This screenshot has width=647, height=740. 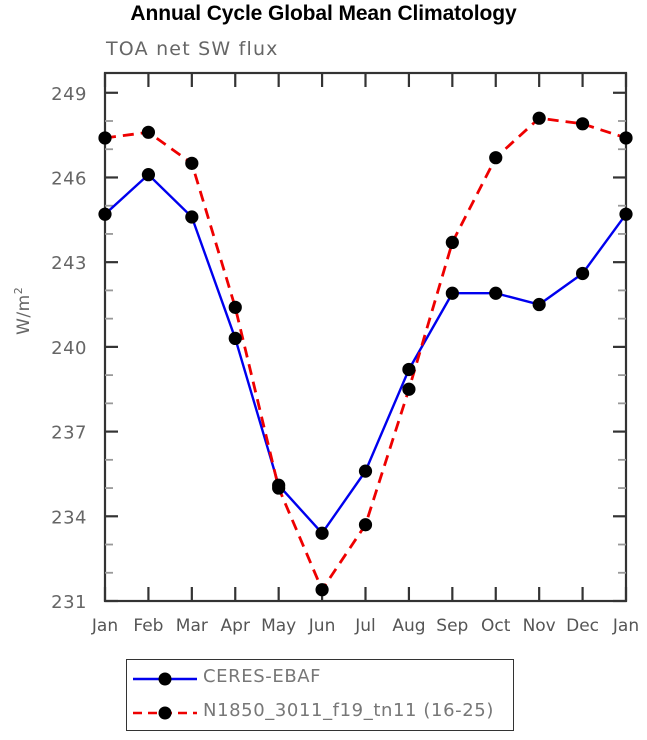 I want to click on y-tick-label: 243, so click(x=69, y=263).